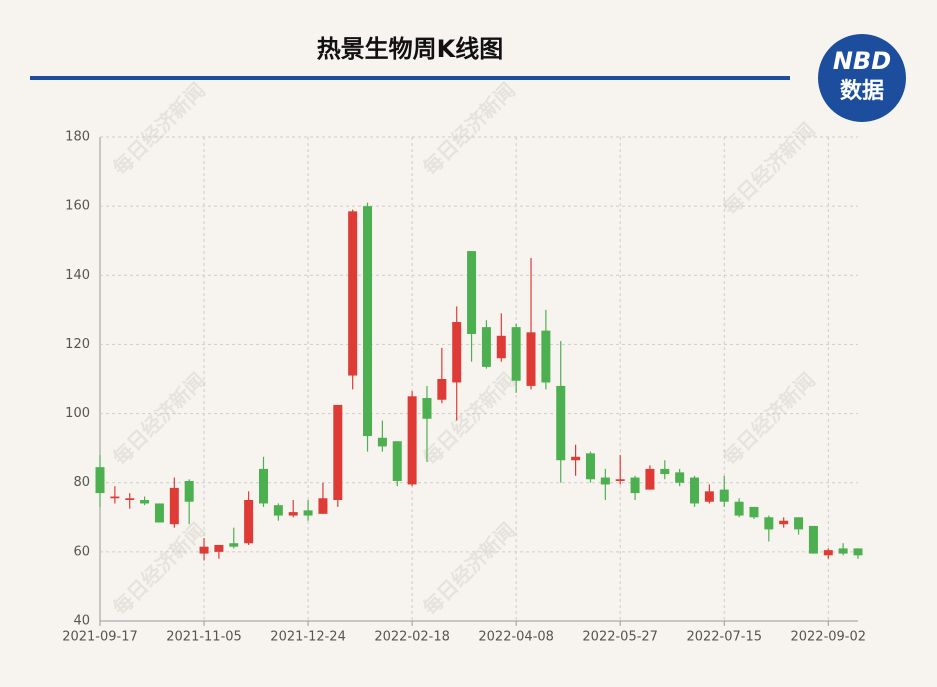 The width and height of the screenshot is (937, 687). Describe the element at coordinates (77, 206) in the screenshot. I see `y-tick-label: 160` at that location.